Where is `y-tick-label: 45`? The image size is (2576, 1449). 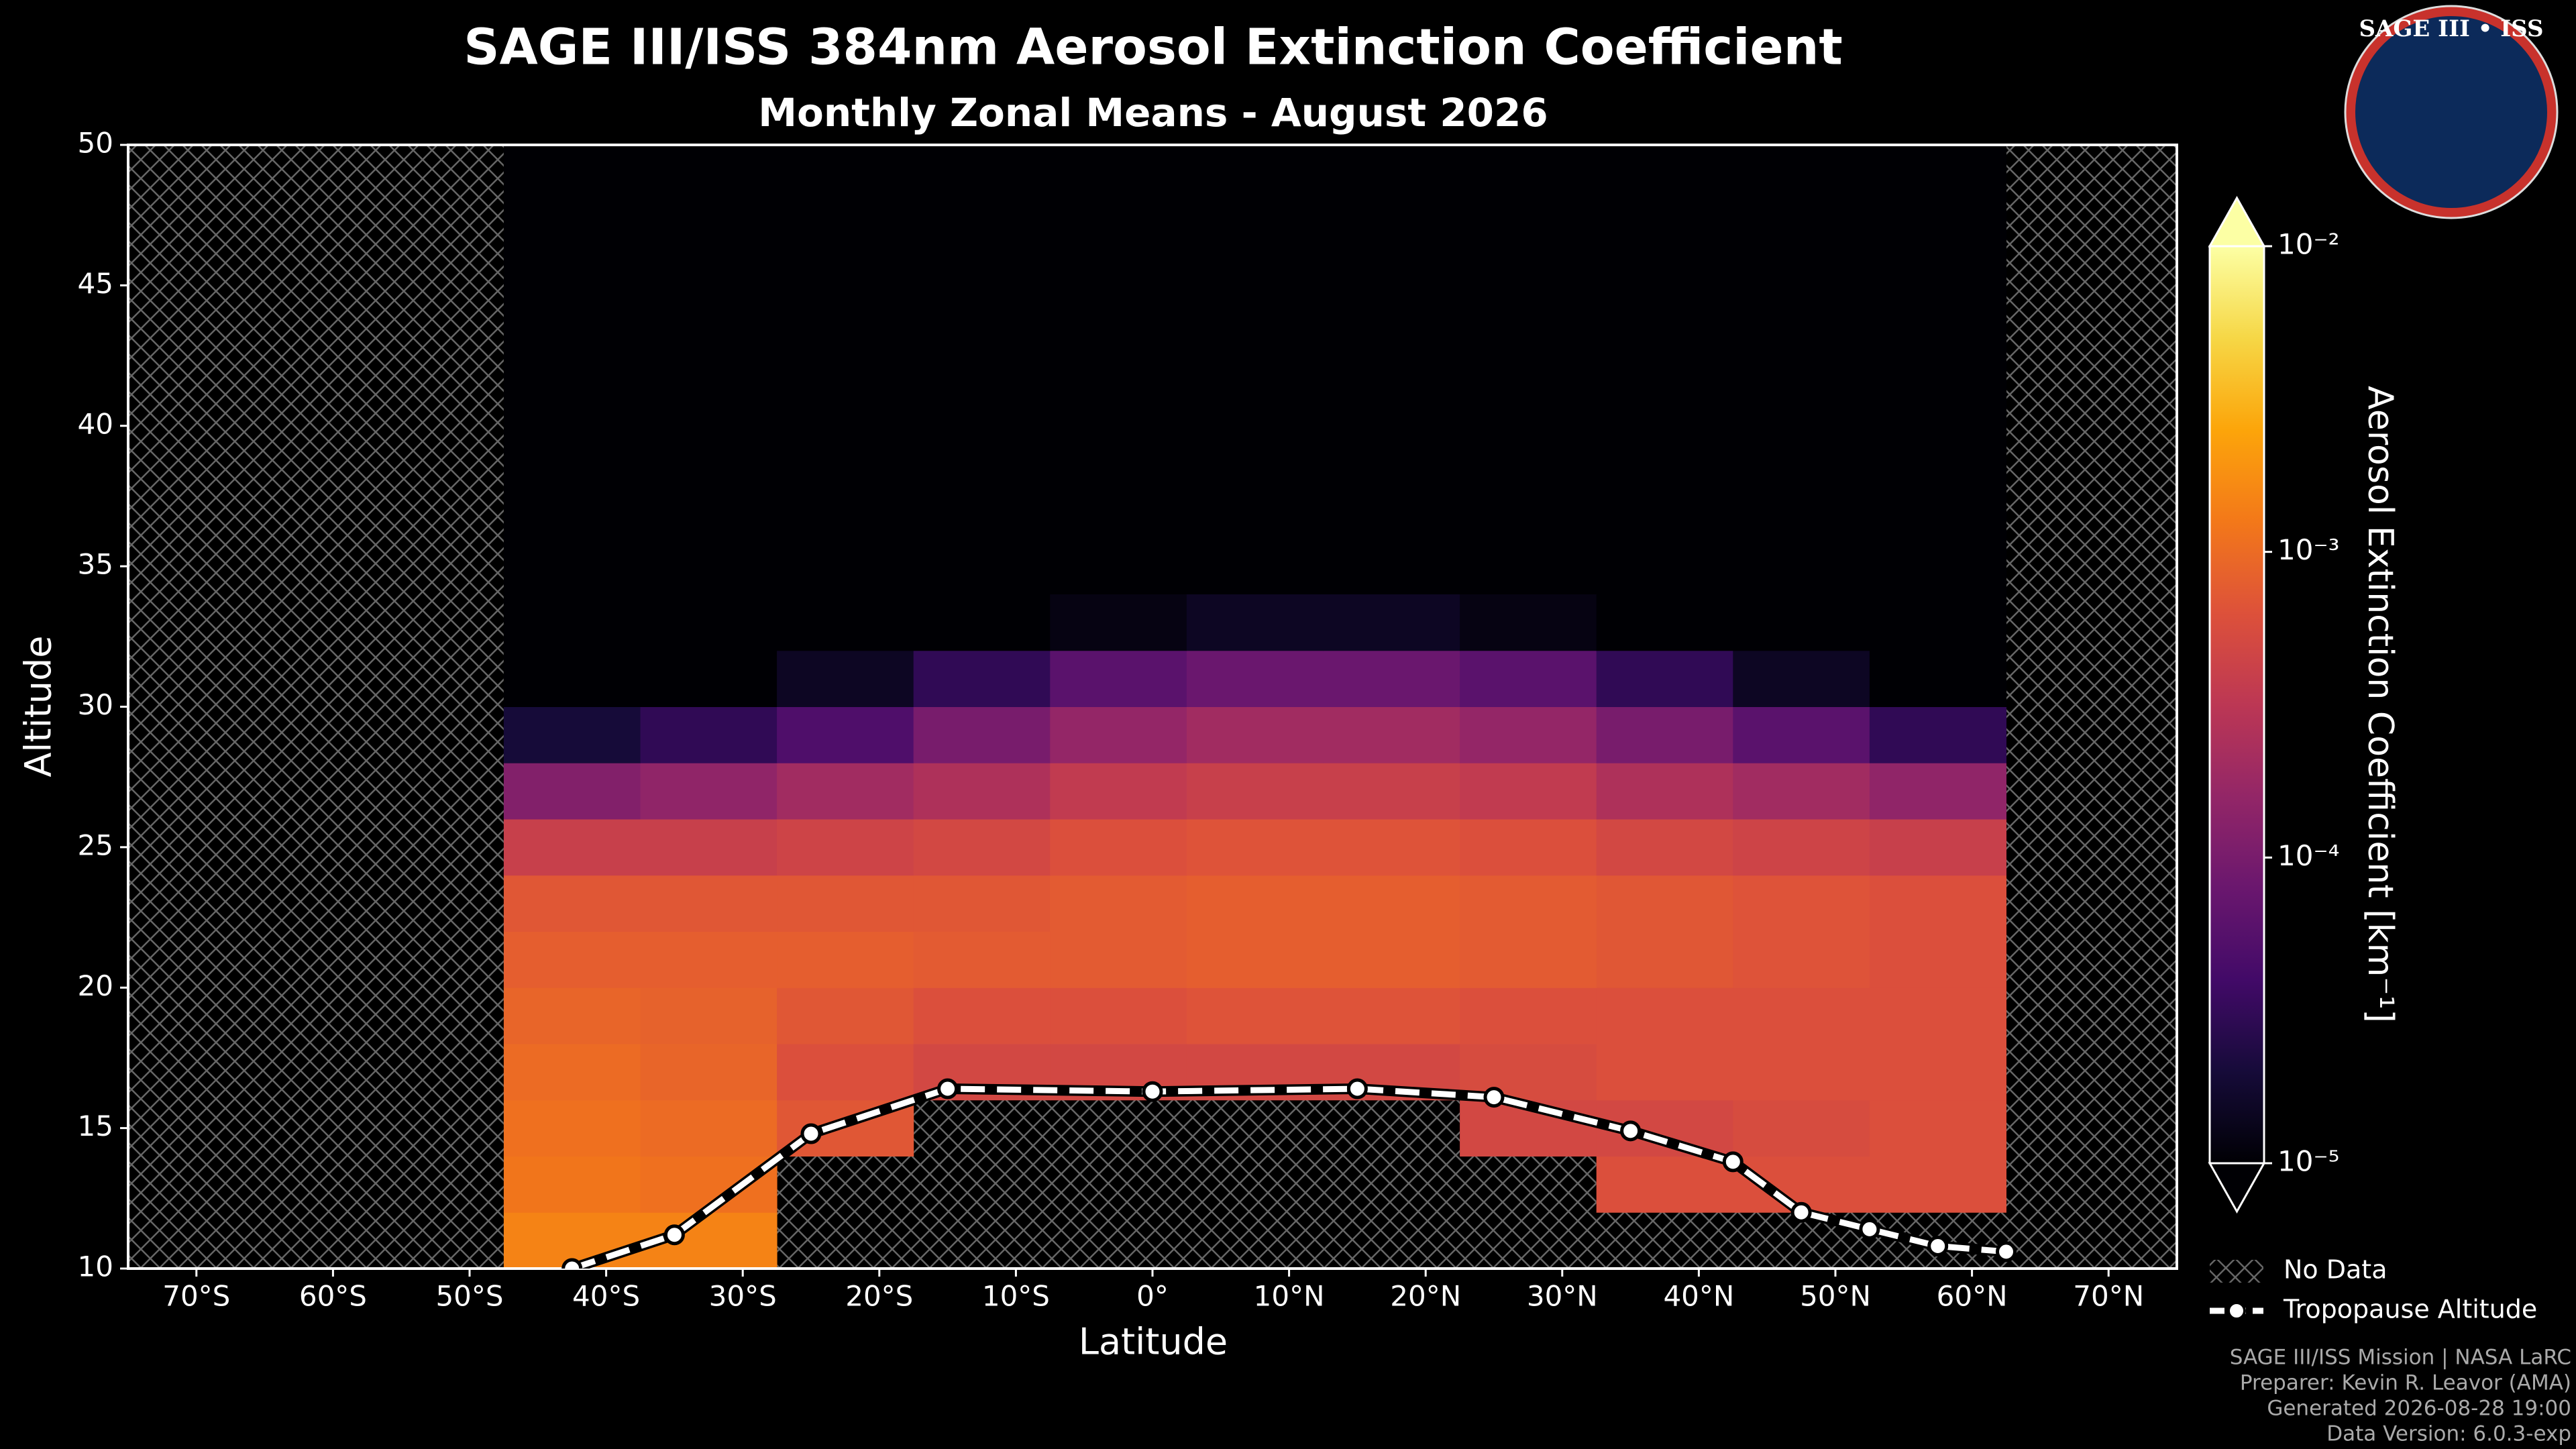
y-tick-label: 45 is located at coordinates (95, 283).